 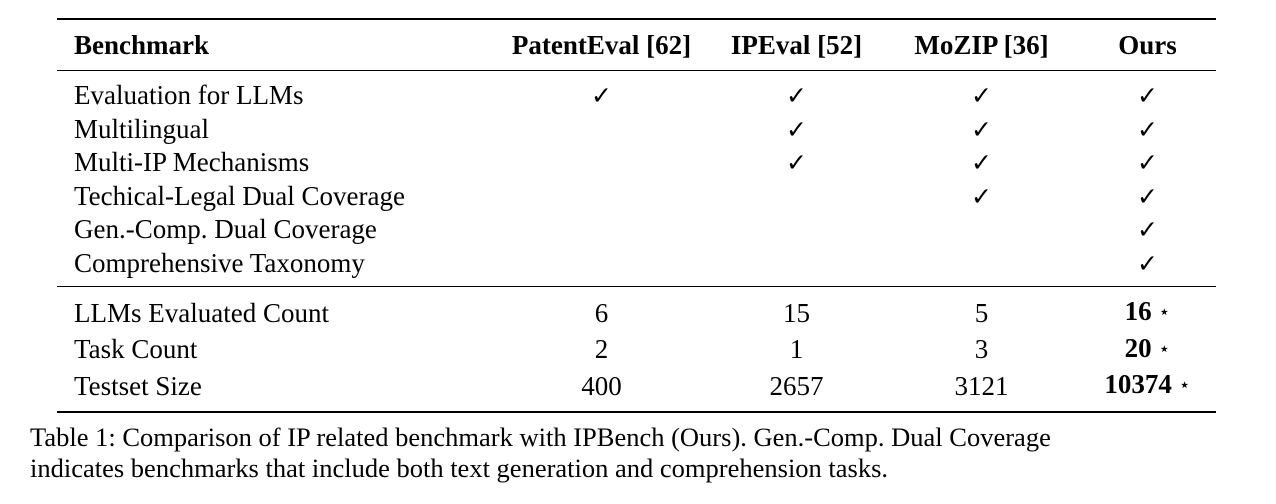 What do you see at coordinates (1138, 347) in the screenshot?
I see `ours-count-value: 20` at bounding box center [1138, 347].